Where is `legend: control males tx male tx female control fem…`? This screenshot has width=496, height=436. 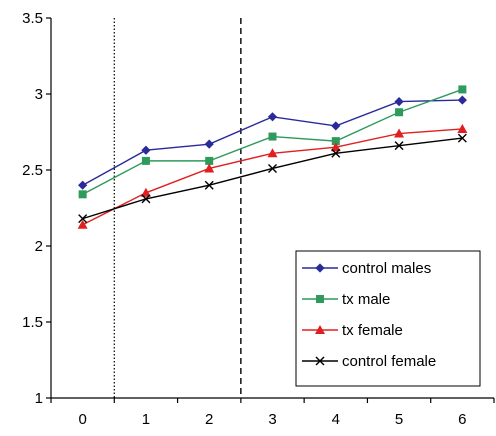 legend: control males tx male tx female control fem… is located at coordinates (388, 318).